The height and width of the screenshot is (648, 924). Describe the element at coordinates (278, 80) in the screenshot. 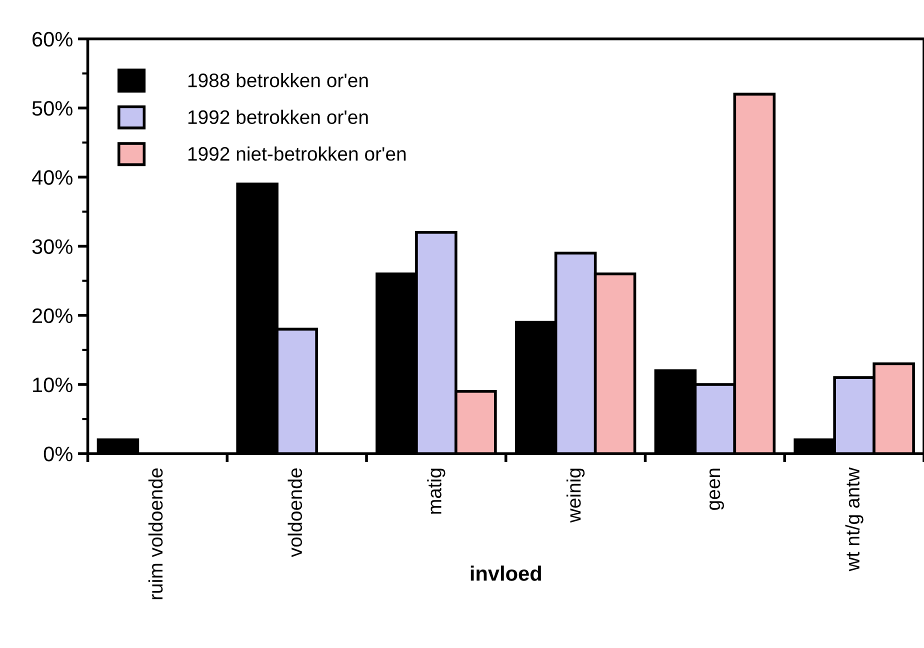

I see `legend-label: 1988 betrokken or'en` at that location.